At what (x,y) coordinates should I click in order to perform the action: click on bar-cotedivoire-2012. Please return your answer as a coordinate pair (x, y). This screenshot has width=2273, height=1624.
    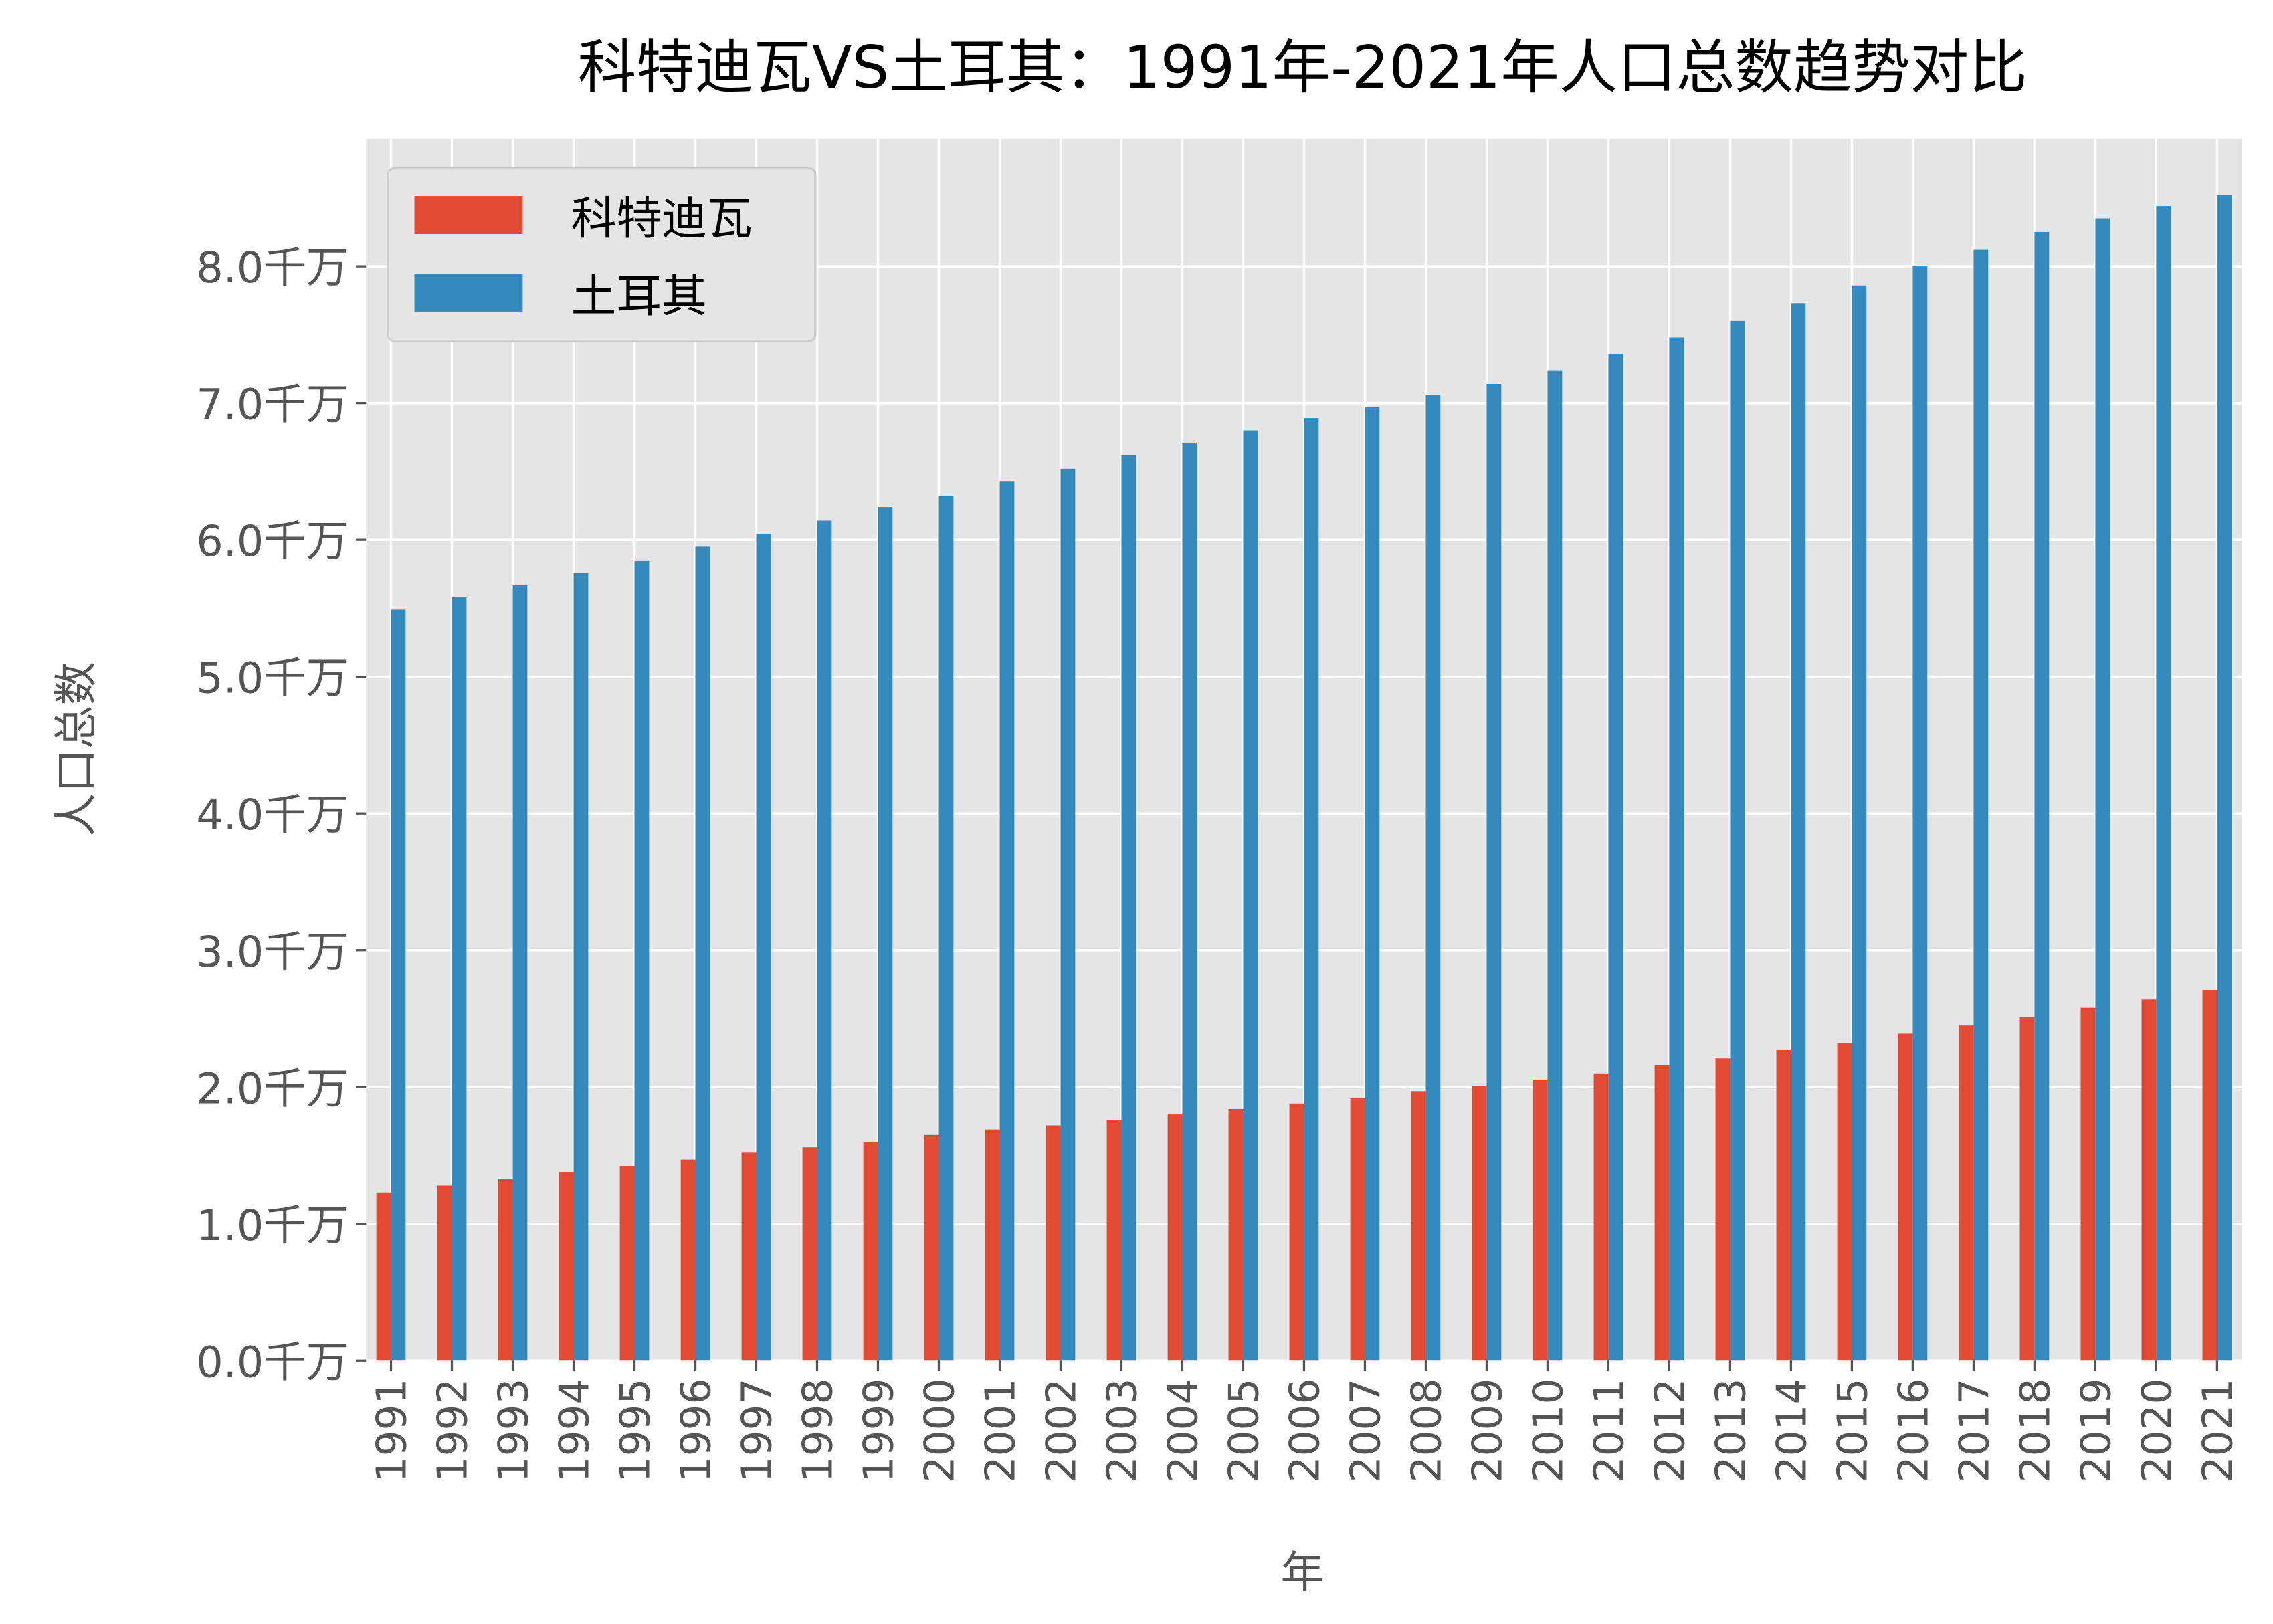
    Looking at the image, I should click on (1662, 1213).